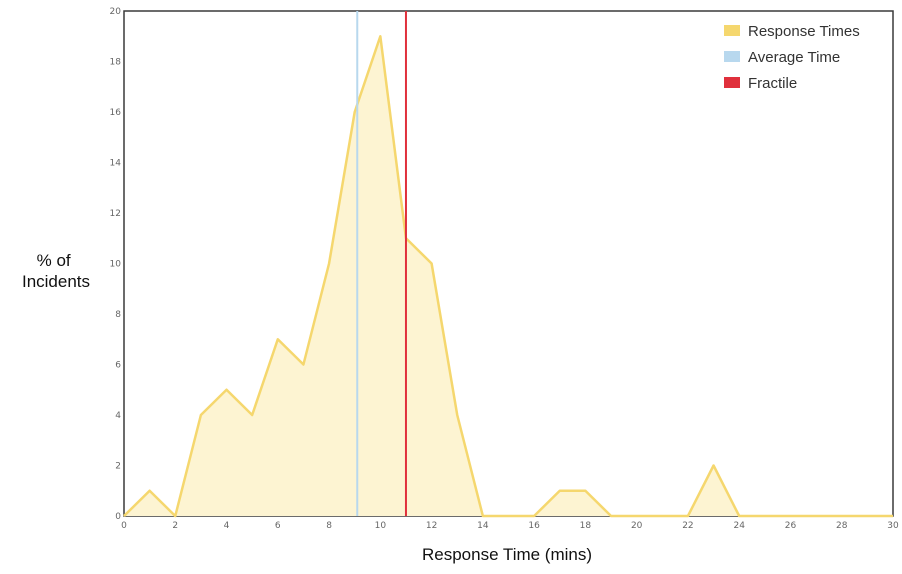  Describe the element at coordinates (118, 416) in the screenshot. I see `y-tick-label: 4` at that location.